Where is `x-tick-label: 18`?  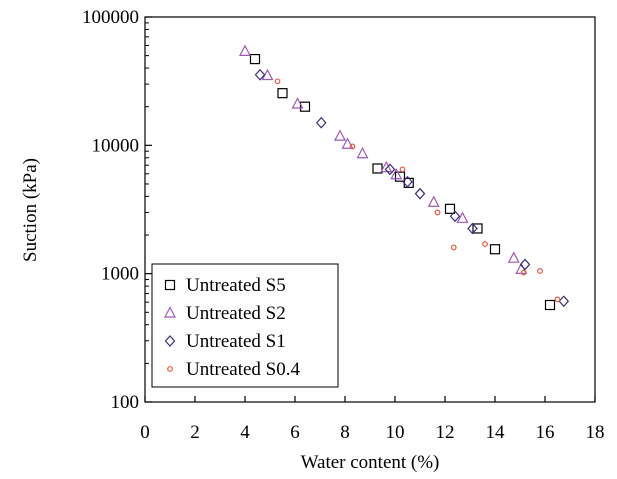
x-tick-label: 18 is located at coordinates (595, 432).